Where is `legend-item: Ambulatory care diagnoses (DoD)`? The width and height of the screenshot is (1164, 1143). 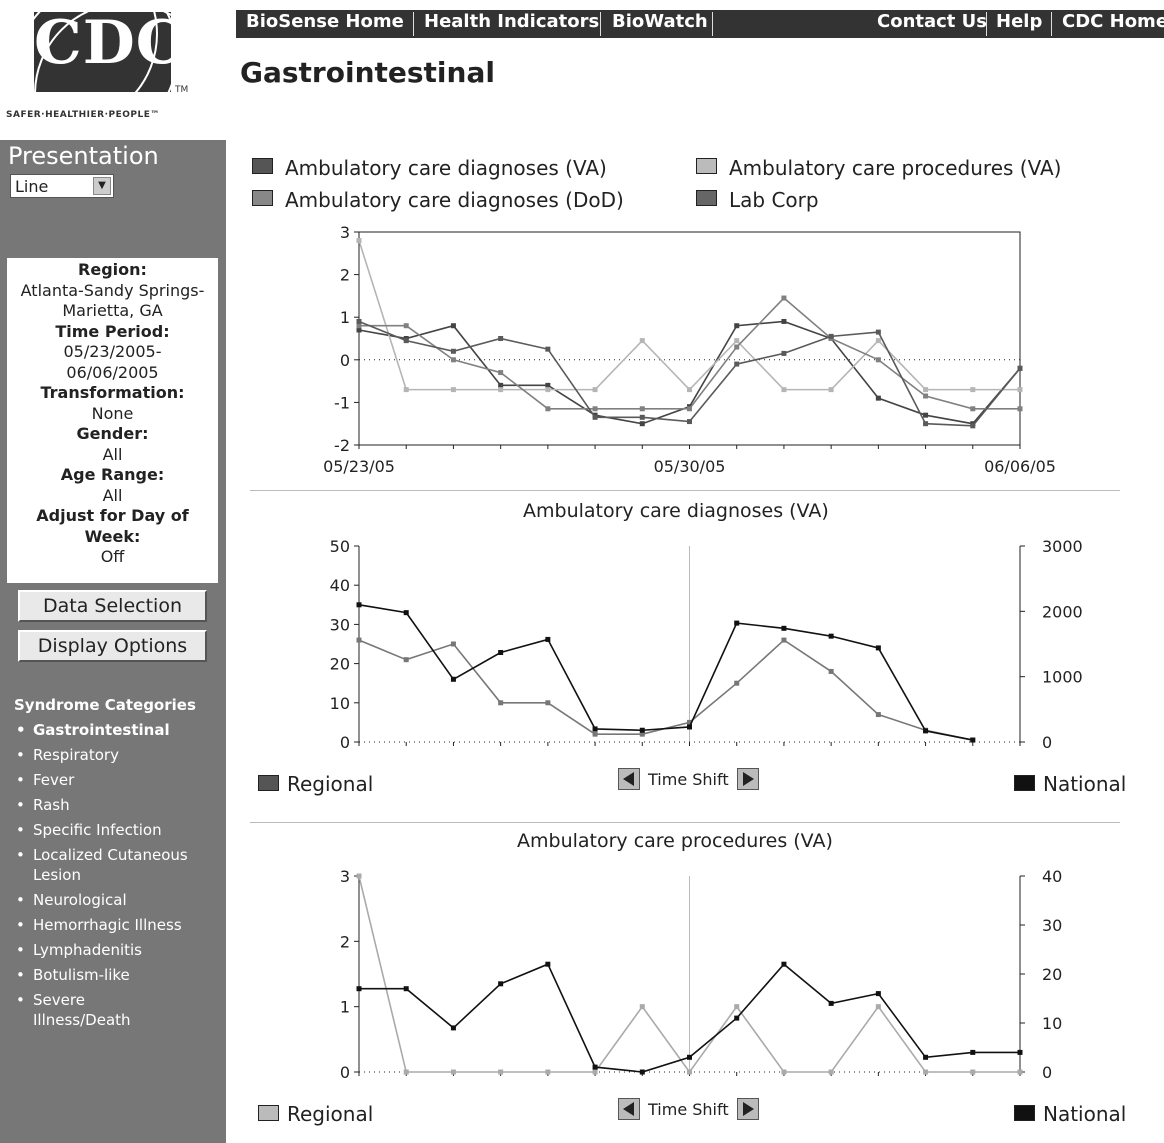 legend-item: Ambulatory care diagnoses (DoD) is located at coordinates (438, 200).